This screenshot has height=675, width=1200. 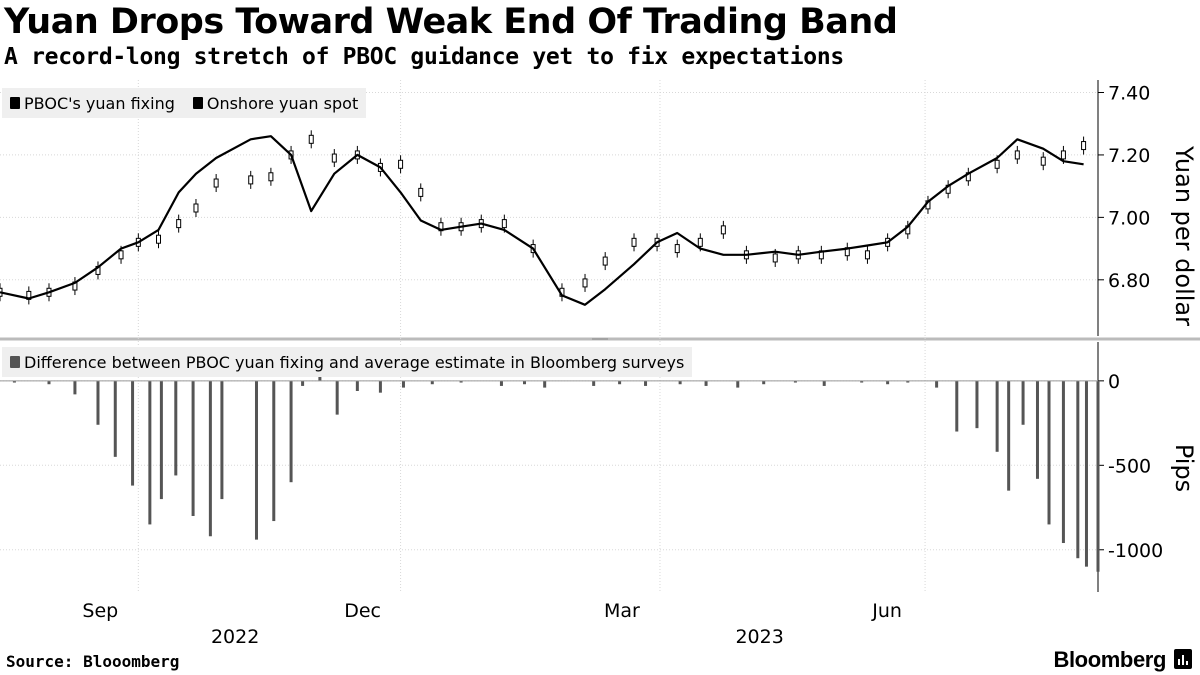 I want to click on x-month-label: Dec, so click(x=362, y=611).